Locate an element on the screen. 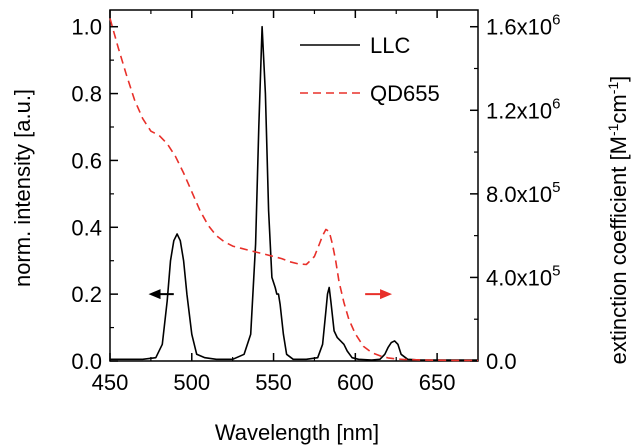  y-right-tick-label: 8.0x10⁵ is located at coordinates (523, 193).